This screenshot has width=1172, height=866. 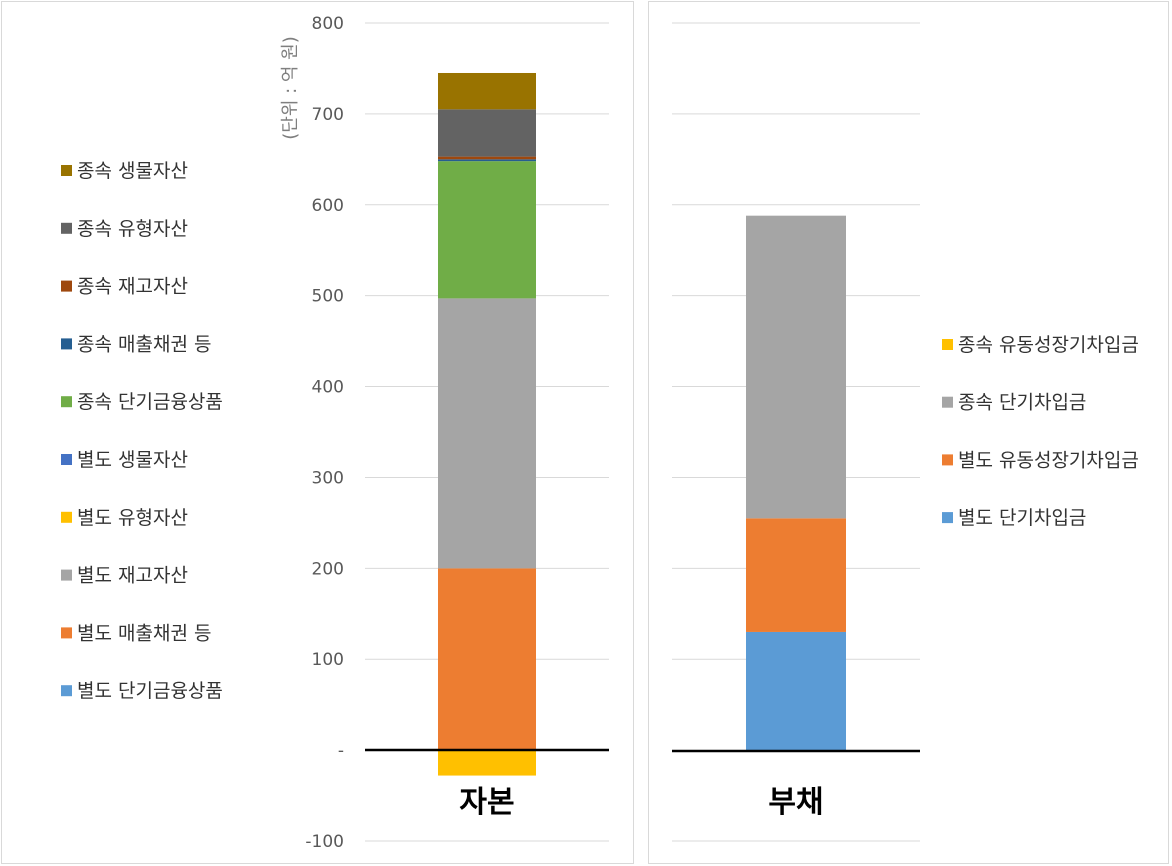 What do you see at coordinates (328, 478) in the screenshot?
I see `y-tick-label: 300` at bounding box center [328, 478].